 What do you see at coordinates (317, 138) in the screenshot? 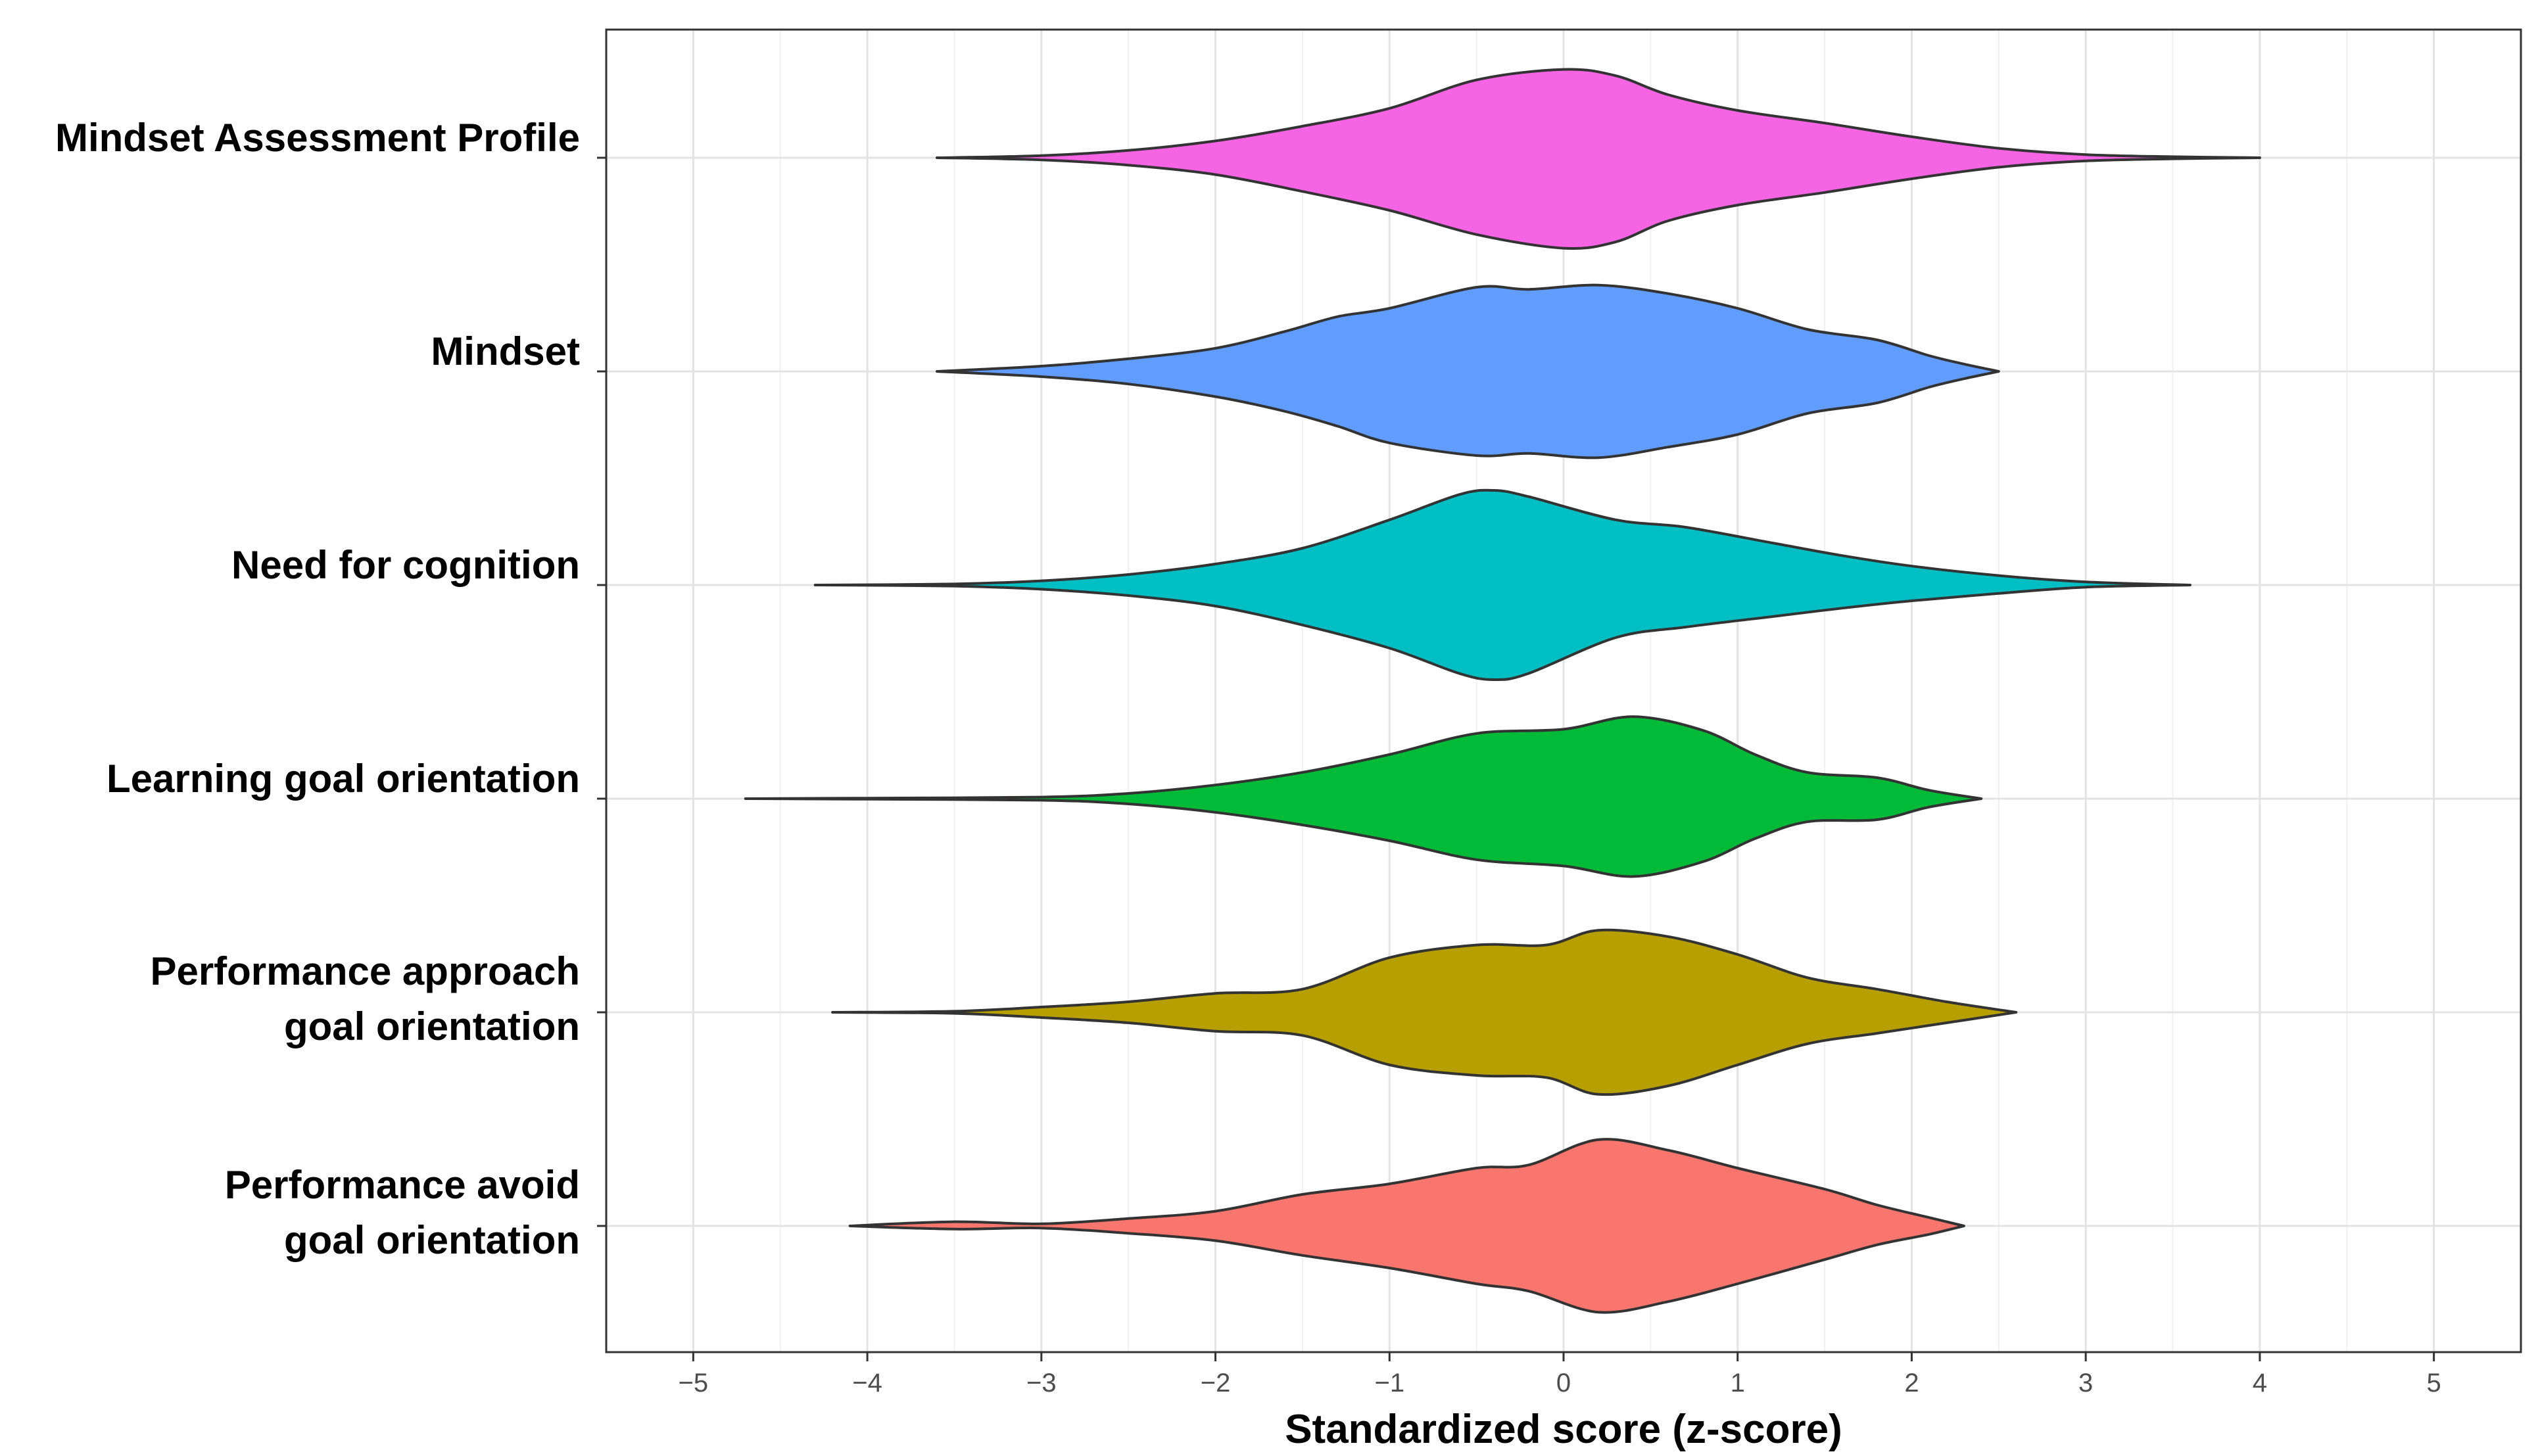
I see `category-label: Mindset Assessment Profile` at bounding box center [317, 138].